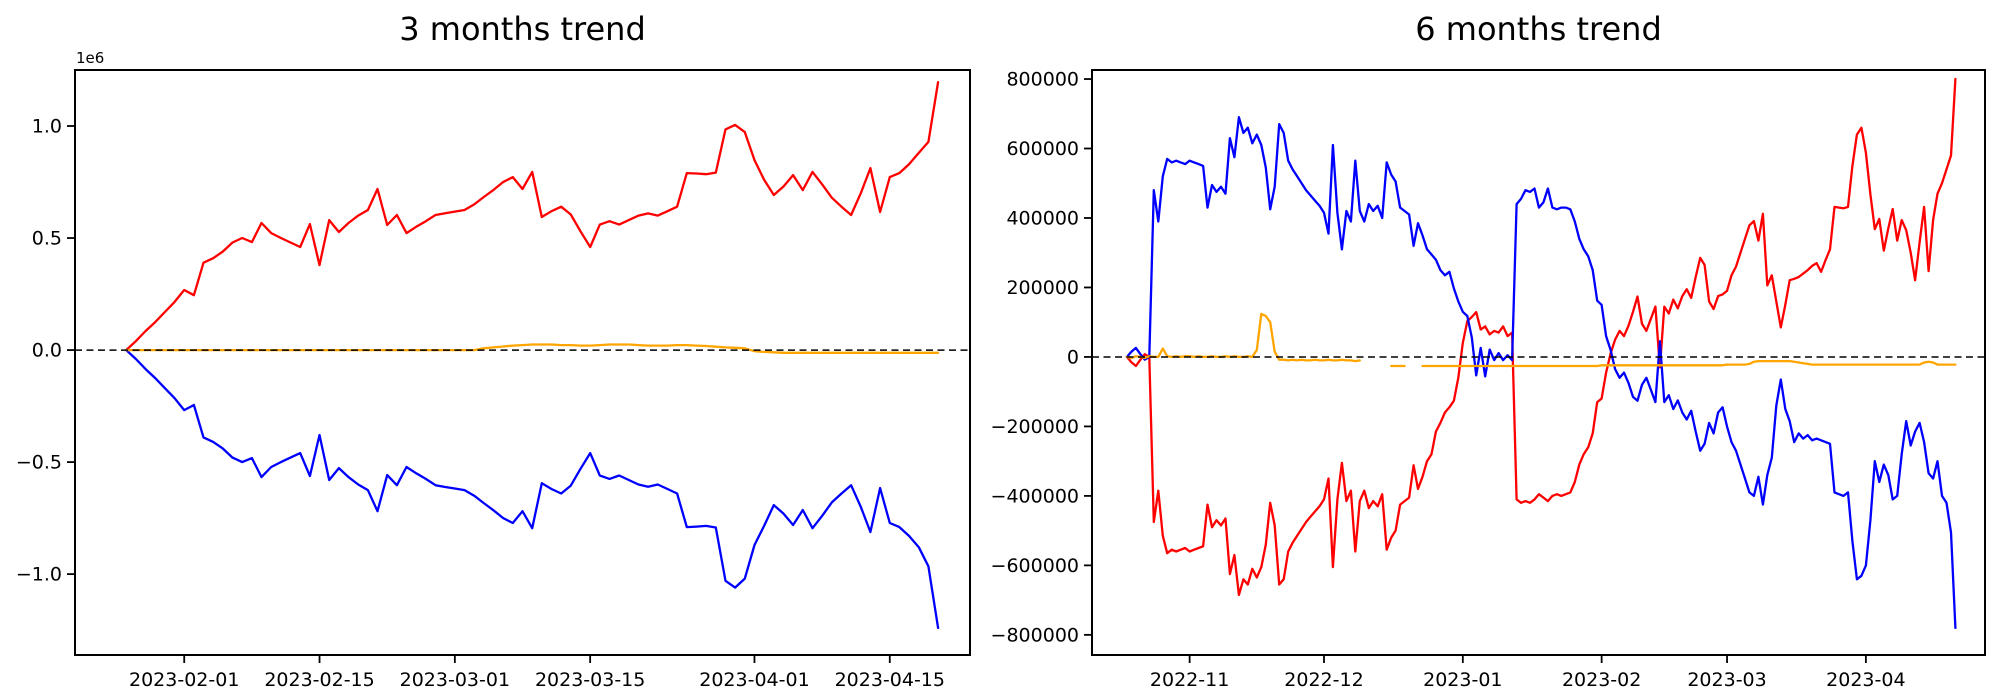 This screenshot has height=700, width=2000. Describe the element at coordinates (1189, 680) in the screenshot. I see `x-tick-label: 2022-11` at that location.